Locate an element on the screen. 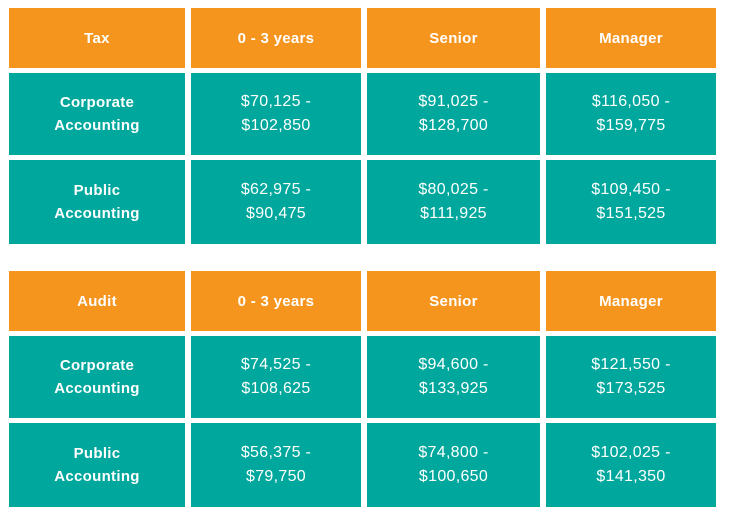 The width and height of the screenshot is (729, 519). tax-public-senior-range: $80,025 - $111,925 is located at coordinates (453, 202).